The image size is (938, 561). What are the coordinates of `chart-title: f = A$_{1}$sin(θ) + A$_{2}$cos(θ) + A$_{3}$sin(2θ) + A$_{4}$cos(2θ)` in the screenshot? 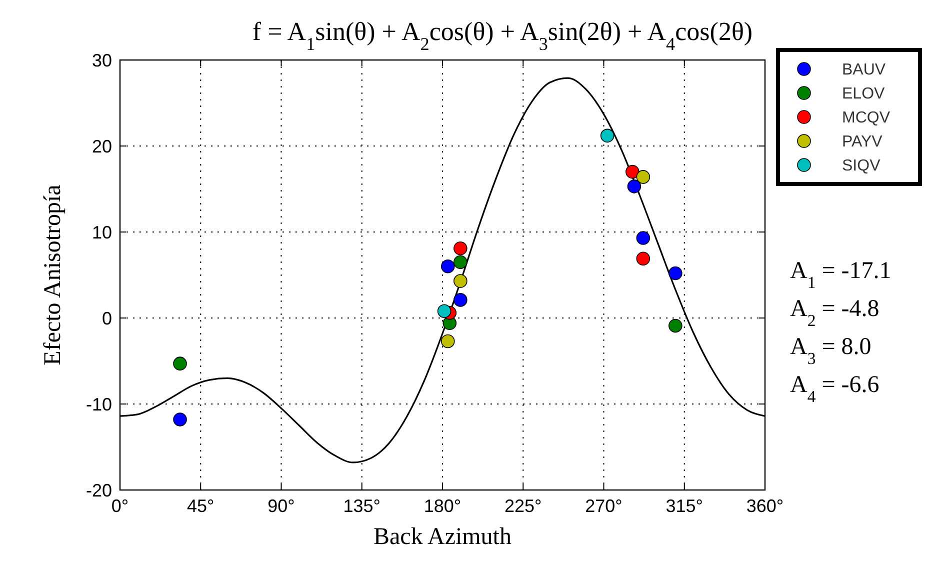 It's located at (502, 35).